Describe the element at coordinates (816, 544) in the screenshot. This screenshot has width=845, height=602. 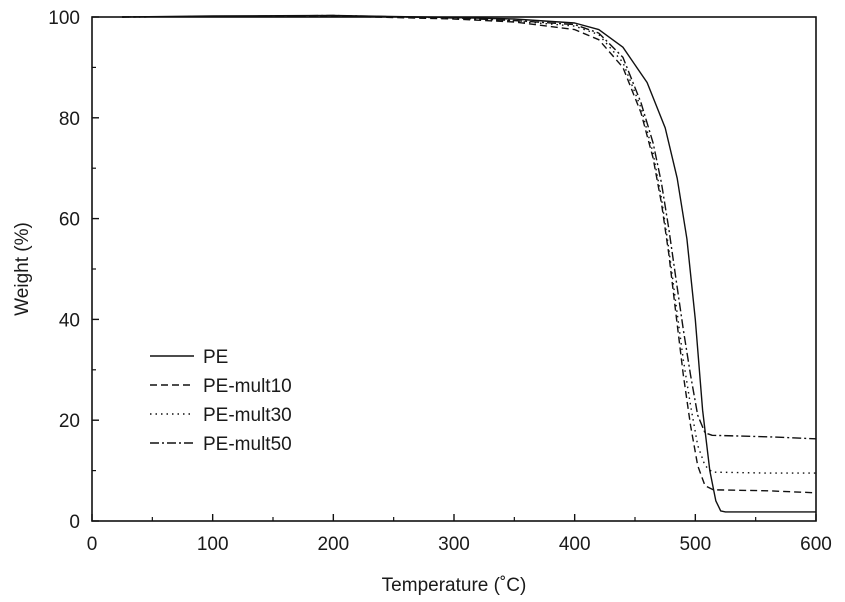
I see `x-tick-label: 600` at that location.